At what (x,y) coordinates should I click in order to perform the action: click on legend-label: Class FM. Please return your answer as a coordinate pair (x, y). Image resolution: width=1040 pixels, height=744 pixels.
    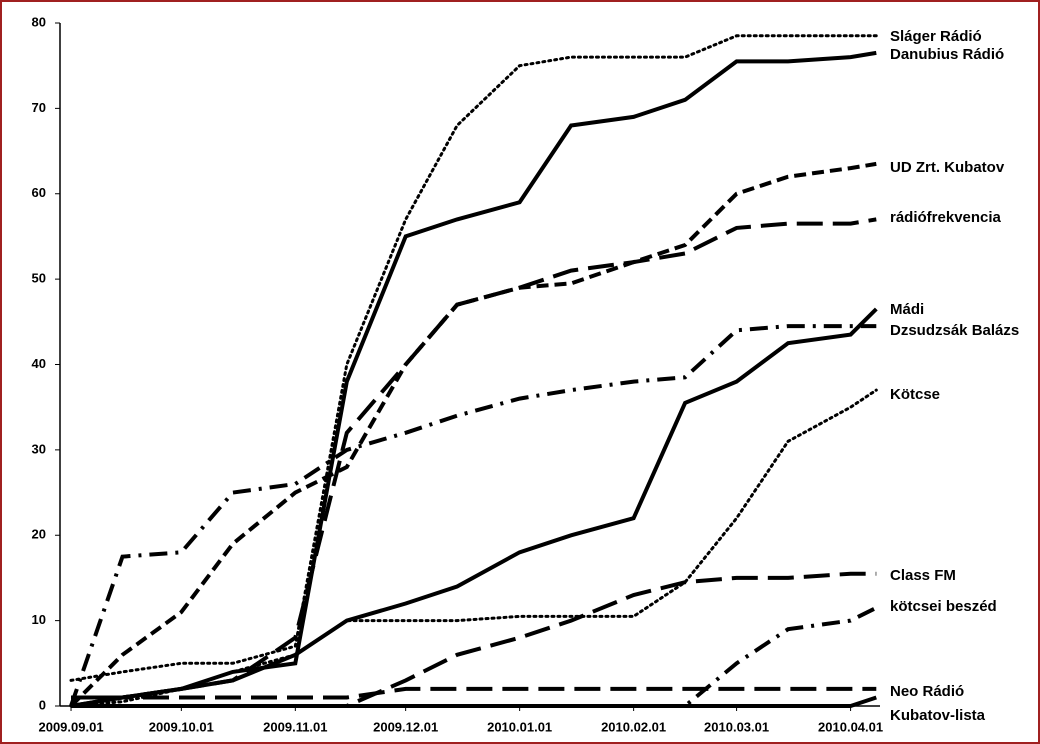
    Looking at the image, I should click on (923, 575).